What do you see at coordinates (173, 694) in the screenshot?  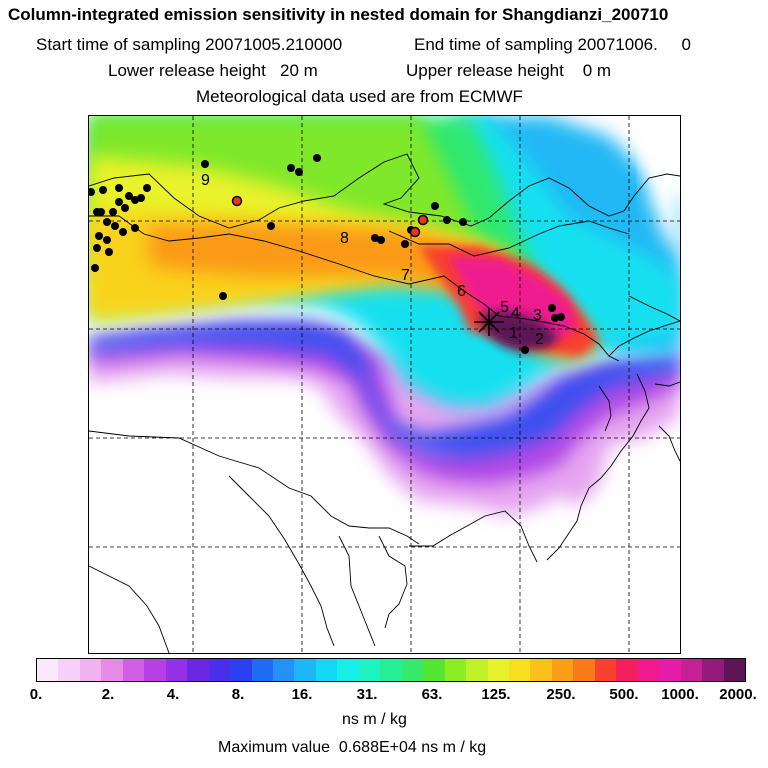 I see `colorbar-tick: 4.` at bounding box center [173, 694].